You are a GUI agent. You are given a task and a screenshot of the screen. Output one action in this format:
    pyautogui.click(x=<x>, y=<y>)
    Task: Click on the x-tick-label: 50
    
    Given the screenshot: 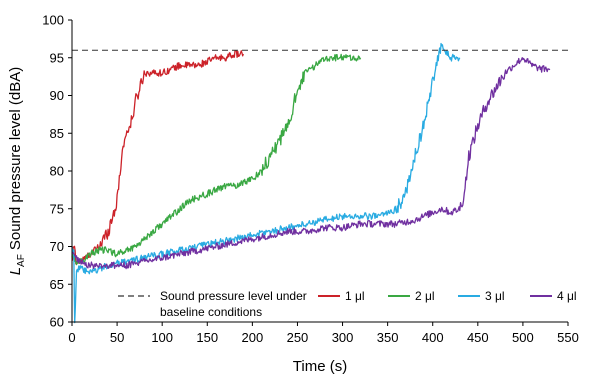 What is the action you would take?
    pyautogui.click(x=117, y=337)
    